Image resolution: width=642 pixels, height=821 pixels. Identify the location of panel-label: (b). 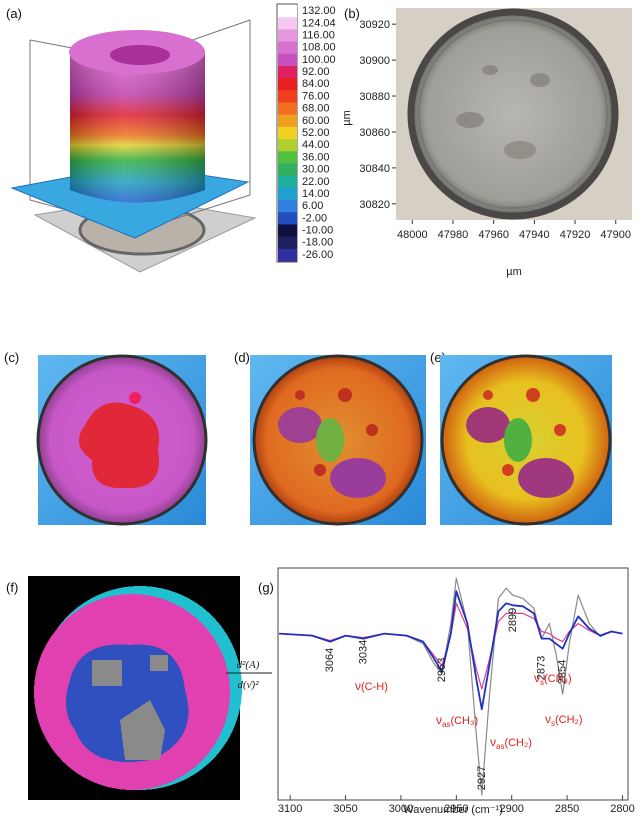
(352, 13).